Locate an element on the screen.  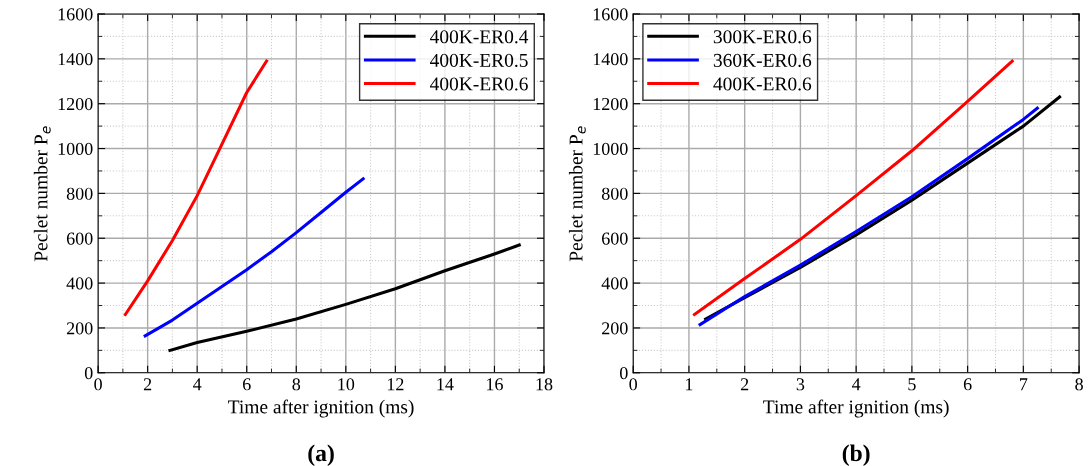
x-tick-label: 18 is located at coordinates (544, 384).